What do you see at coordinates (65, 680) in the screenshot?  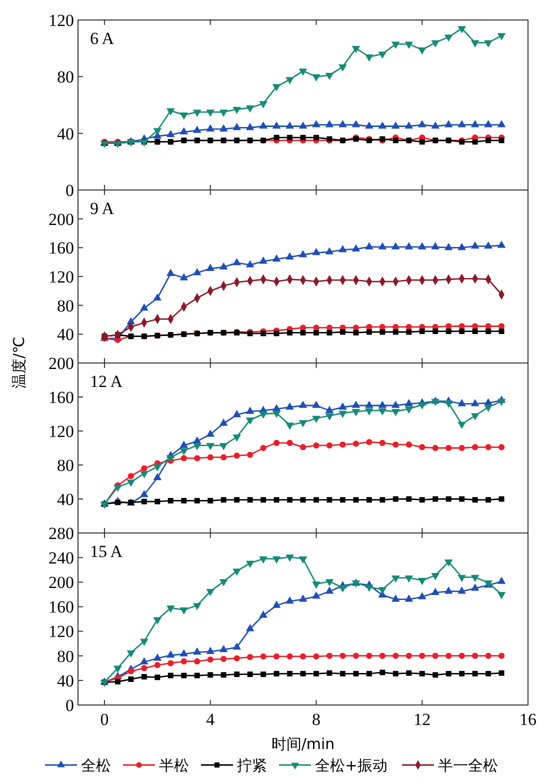 I see `y-tick-label: 40` at bounding box center [65, 680].